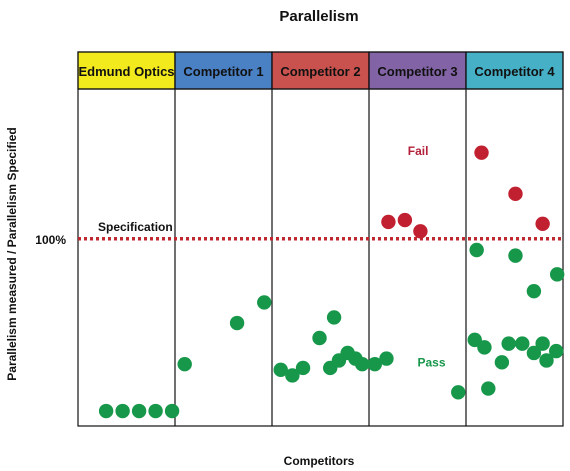 This screenshot has height=471, width=570. I want to click on header-label-competitor-1: Competitor 1, so click(223, 71).